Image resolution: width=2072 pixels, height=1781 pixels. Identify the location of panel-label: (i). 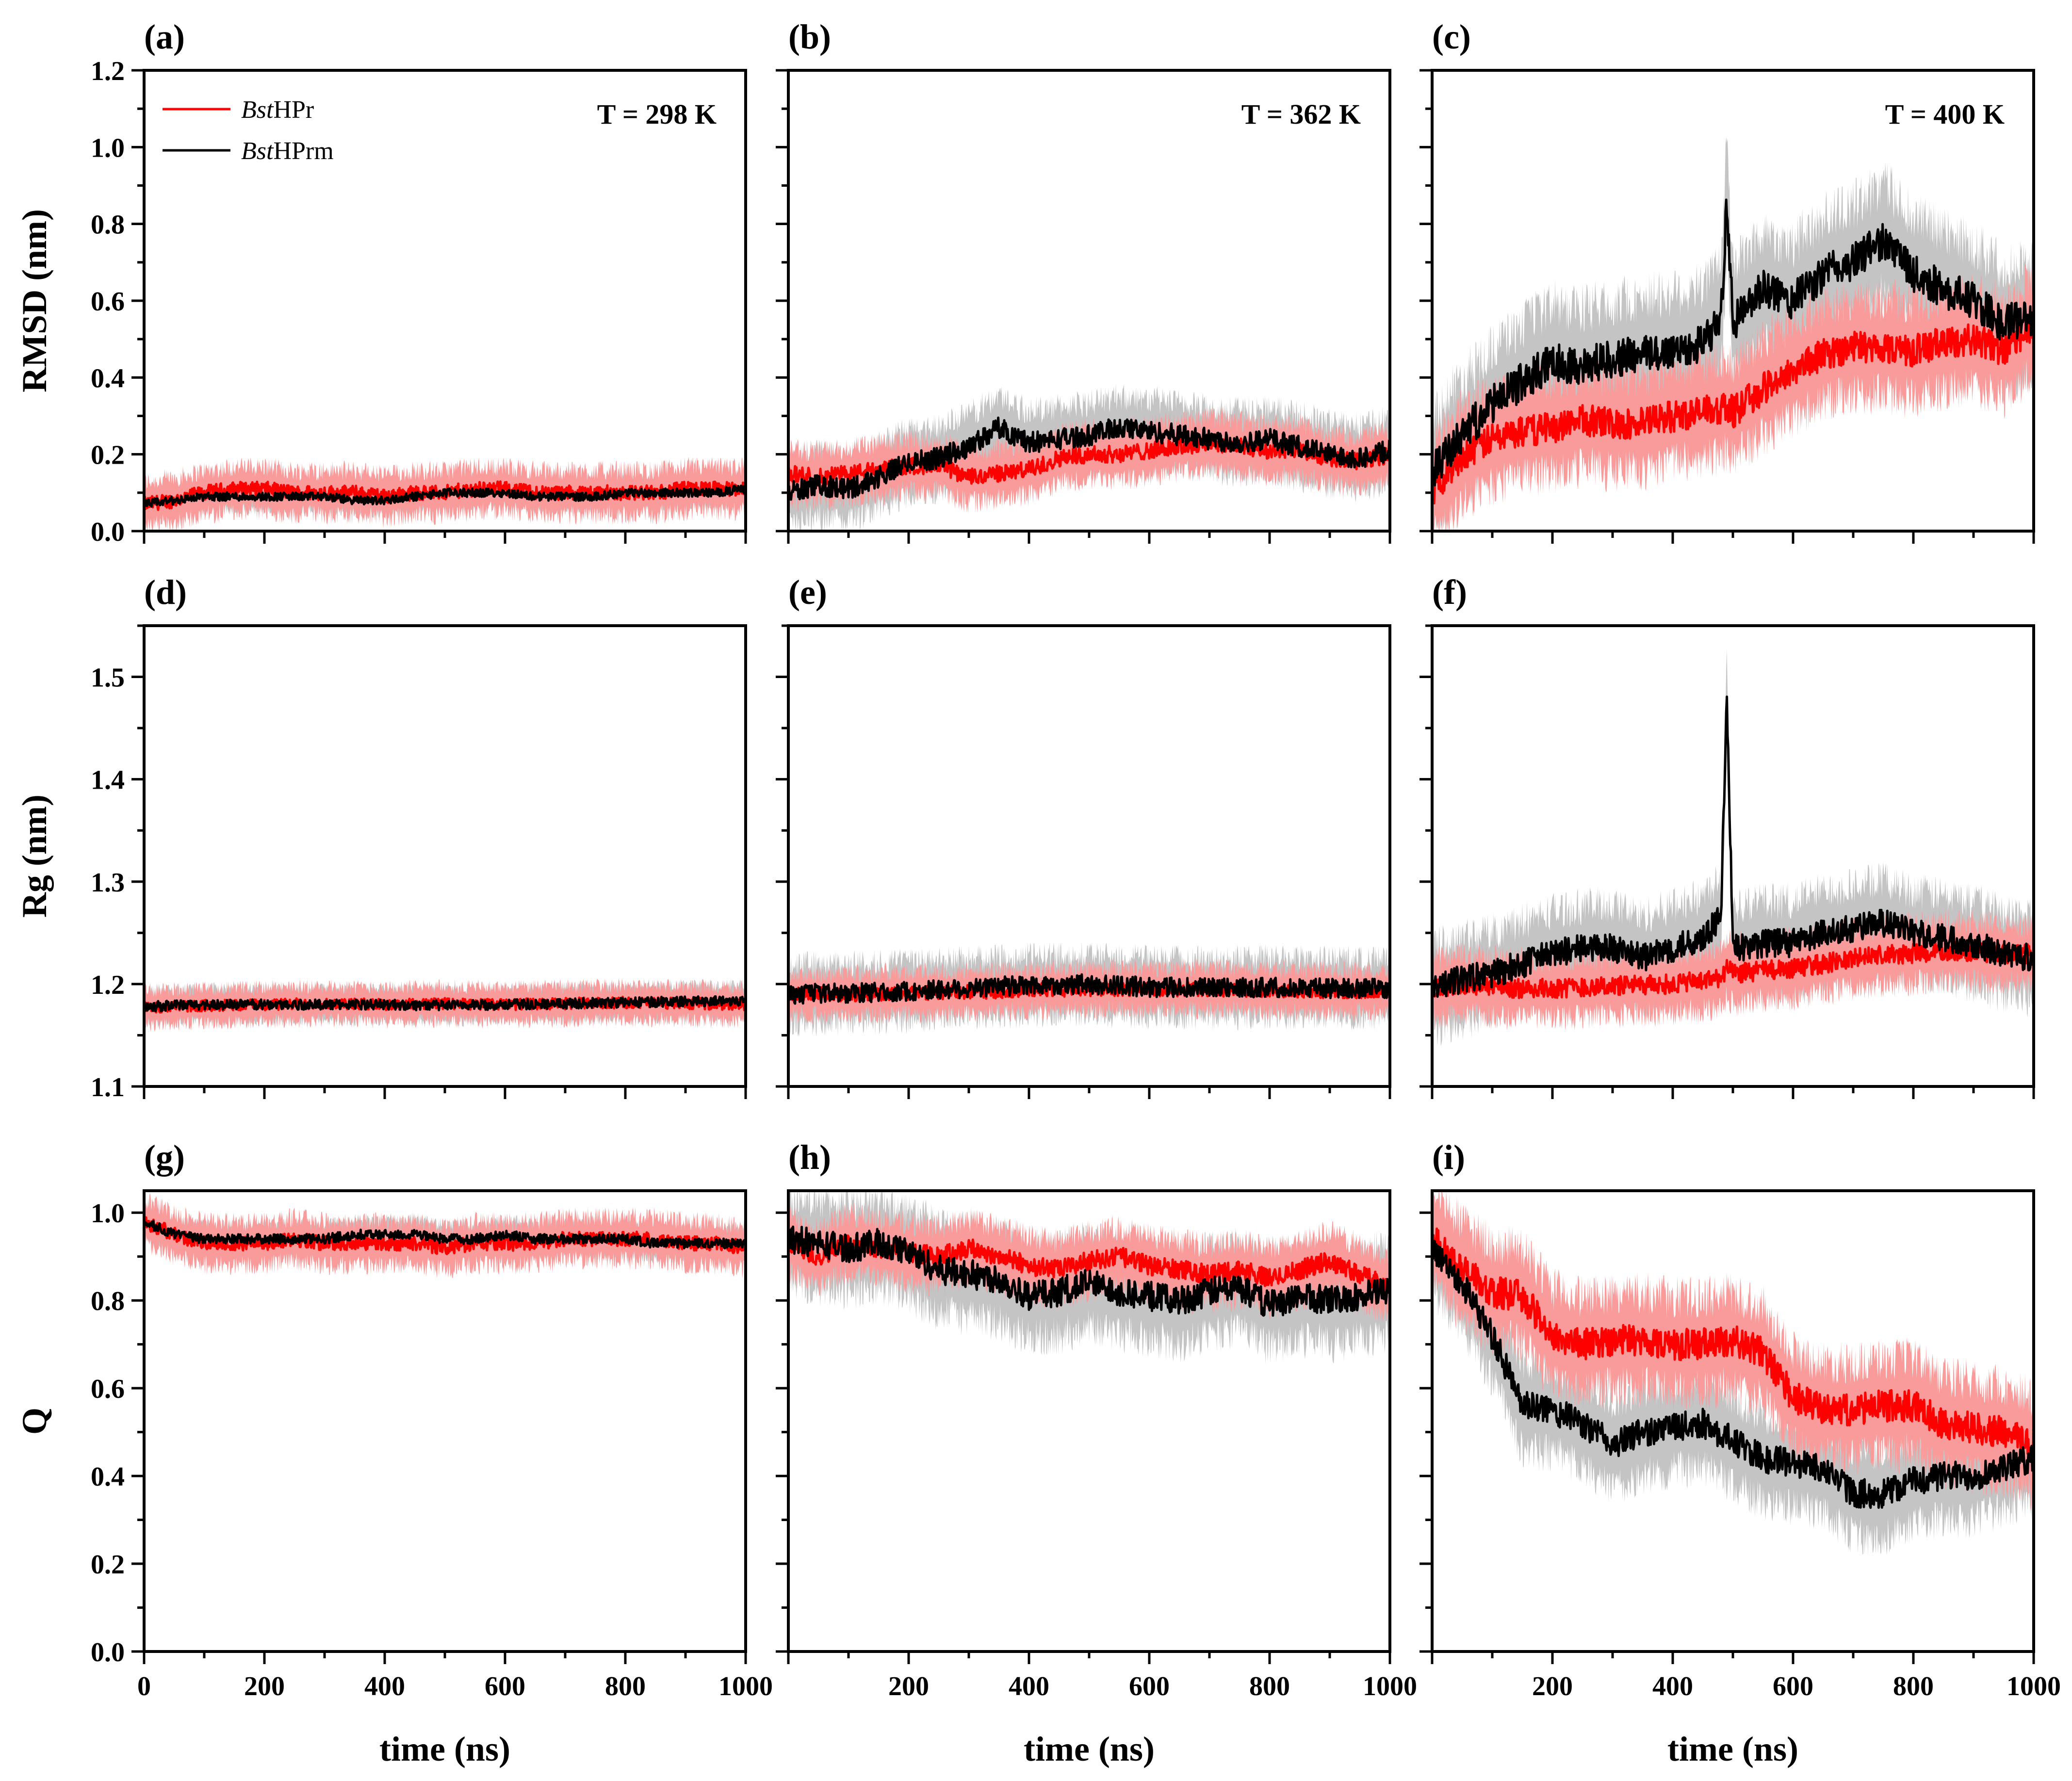
(1448, 1158).